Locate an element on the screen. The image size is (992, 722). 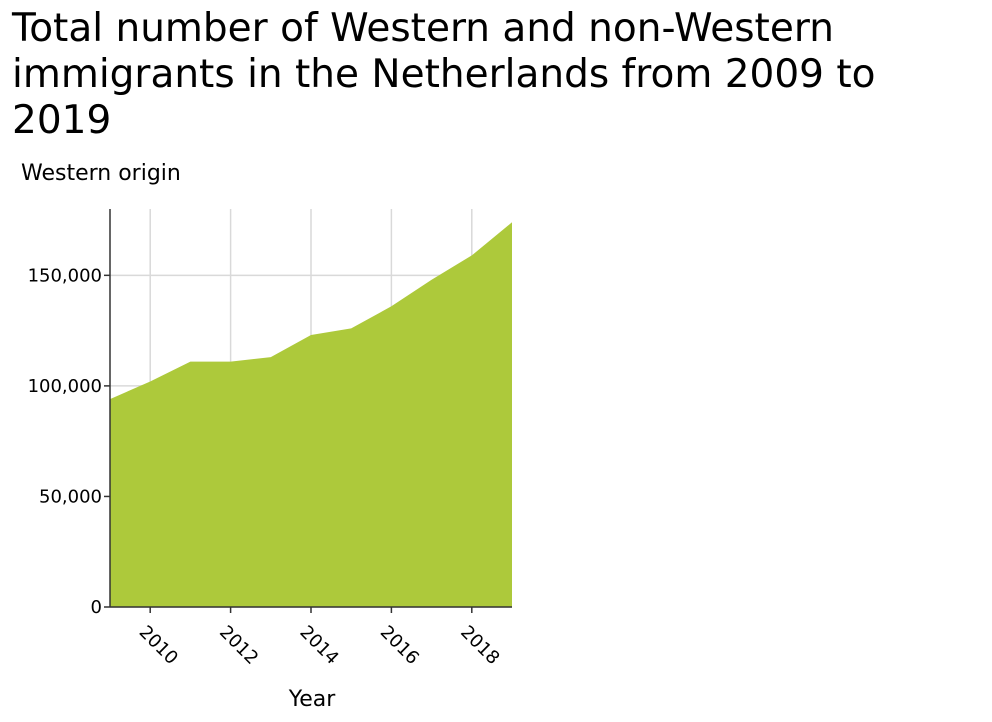
y-tick-label-3: 150,000 is located at coordinates (65, 275).